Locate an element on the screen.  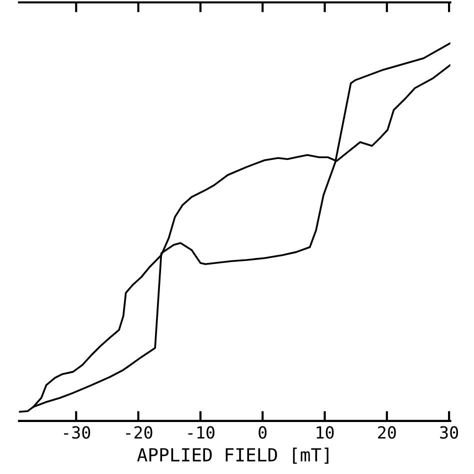
x-tick-label: -10 is located at coordinates (201, 432).